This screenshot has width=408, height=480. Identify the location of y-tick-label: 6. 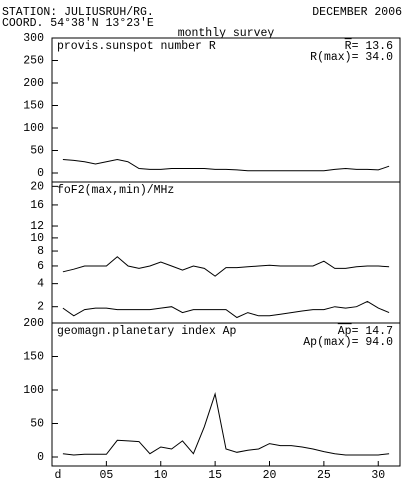
(40, 266).